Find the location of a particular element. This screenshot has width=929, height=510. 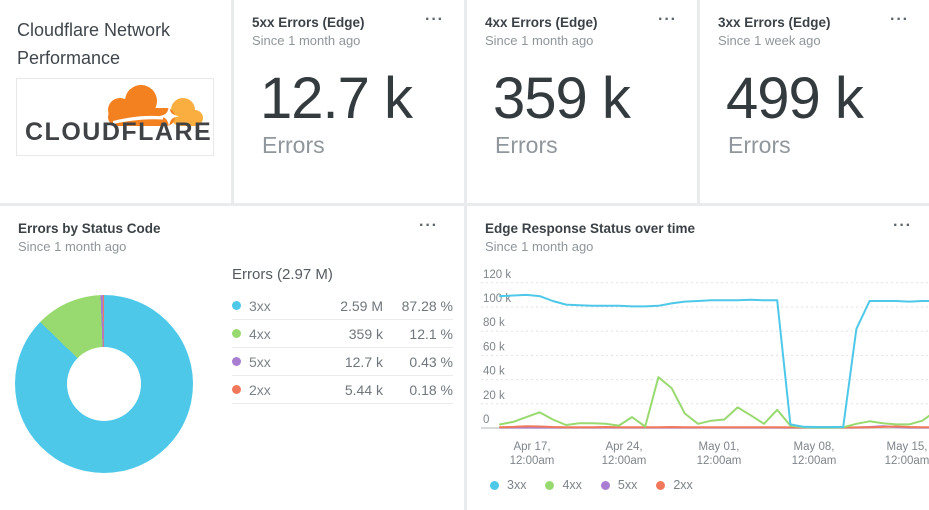

cloudflare-cloud-icon is located at coordinates (155, 106).